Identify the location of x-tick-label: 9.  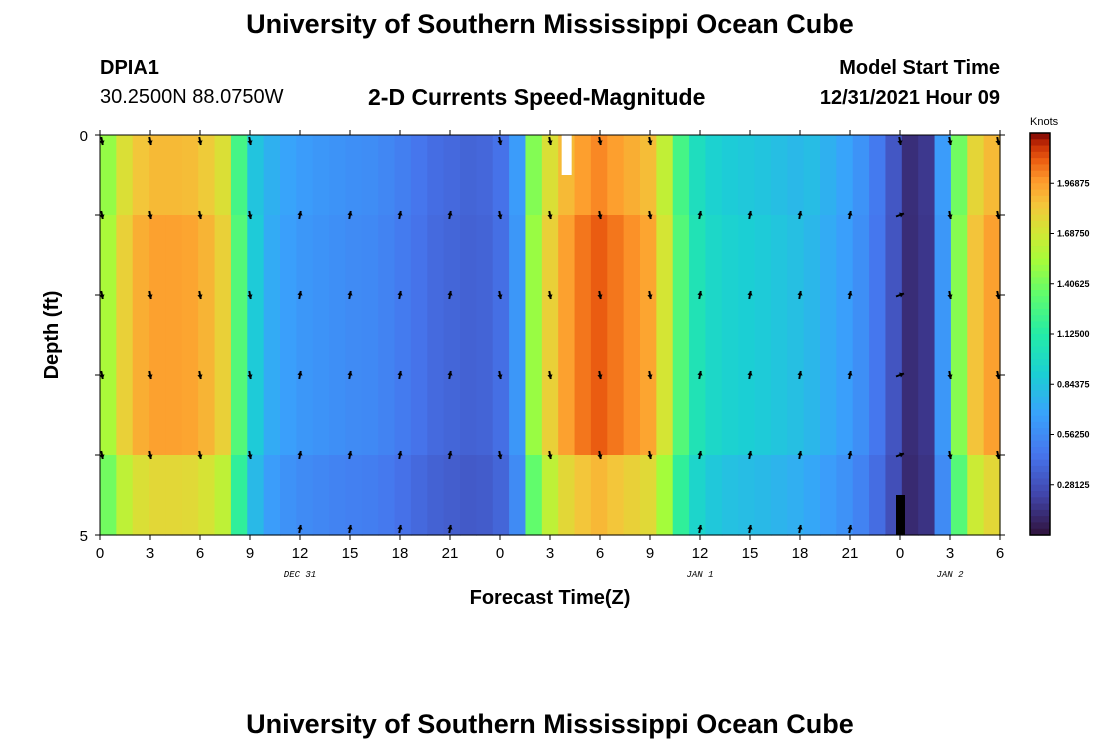
(250, 553).